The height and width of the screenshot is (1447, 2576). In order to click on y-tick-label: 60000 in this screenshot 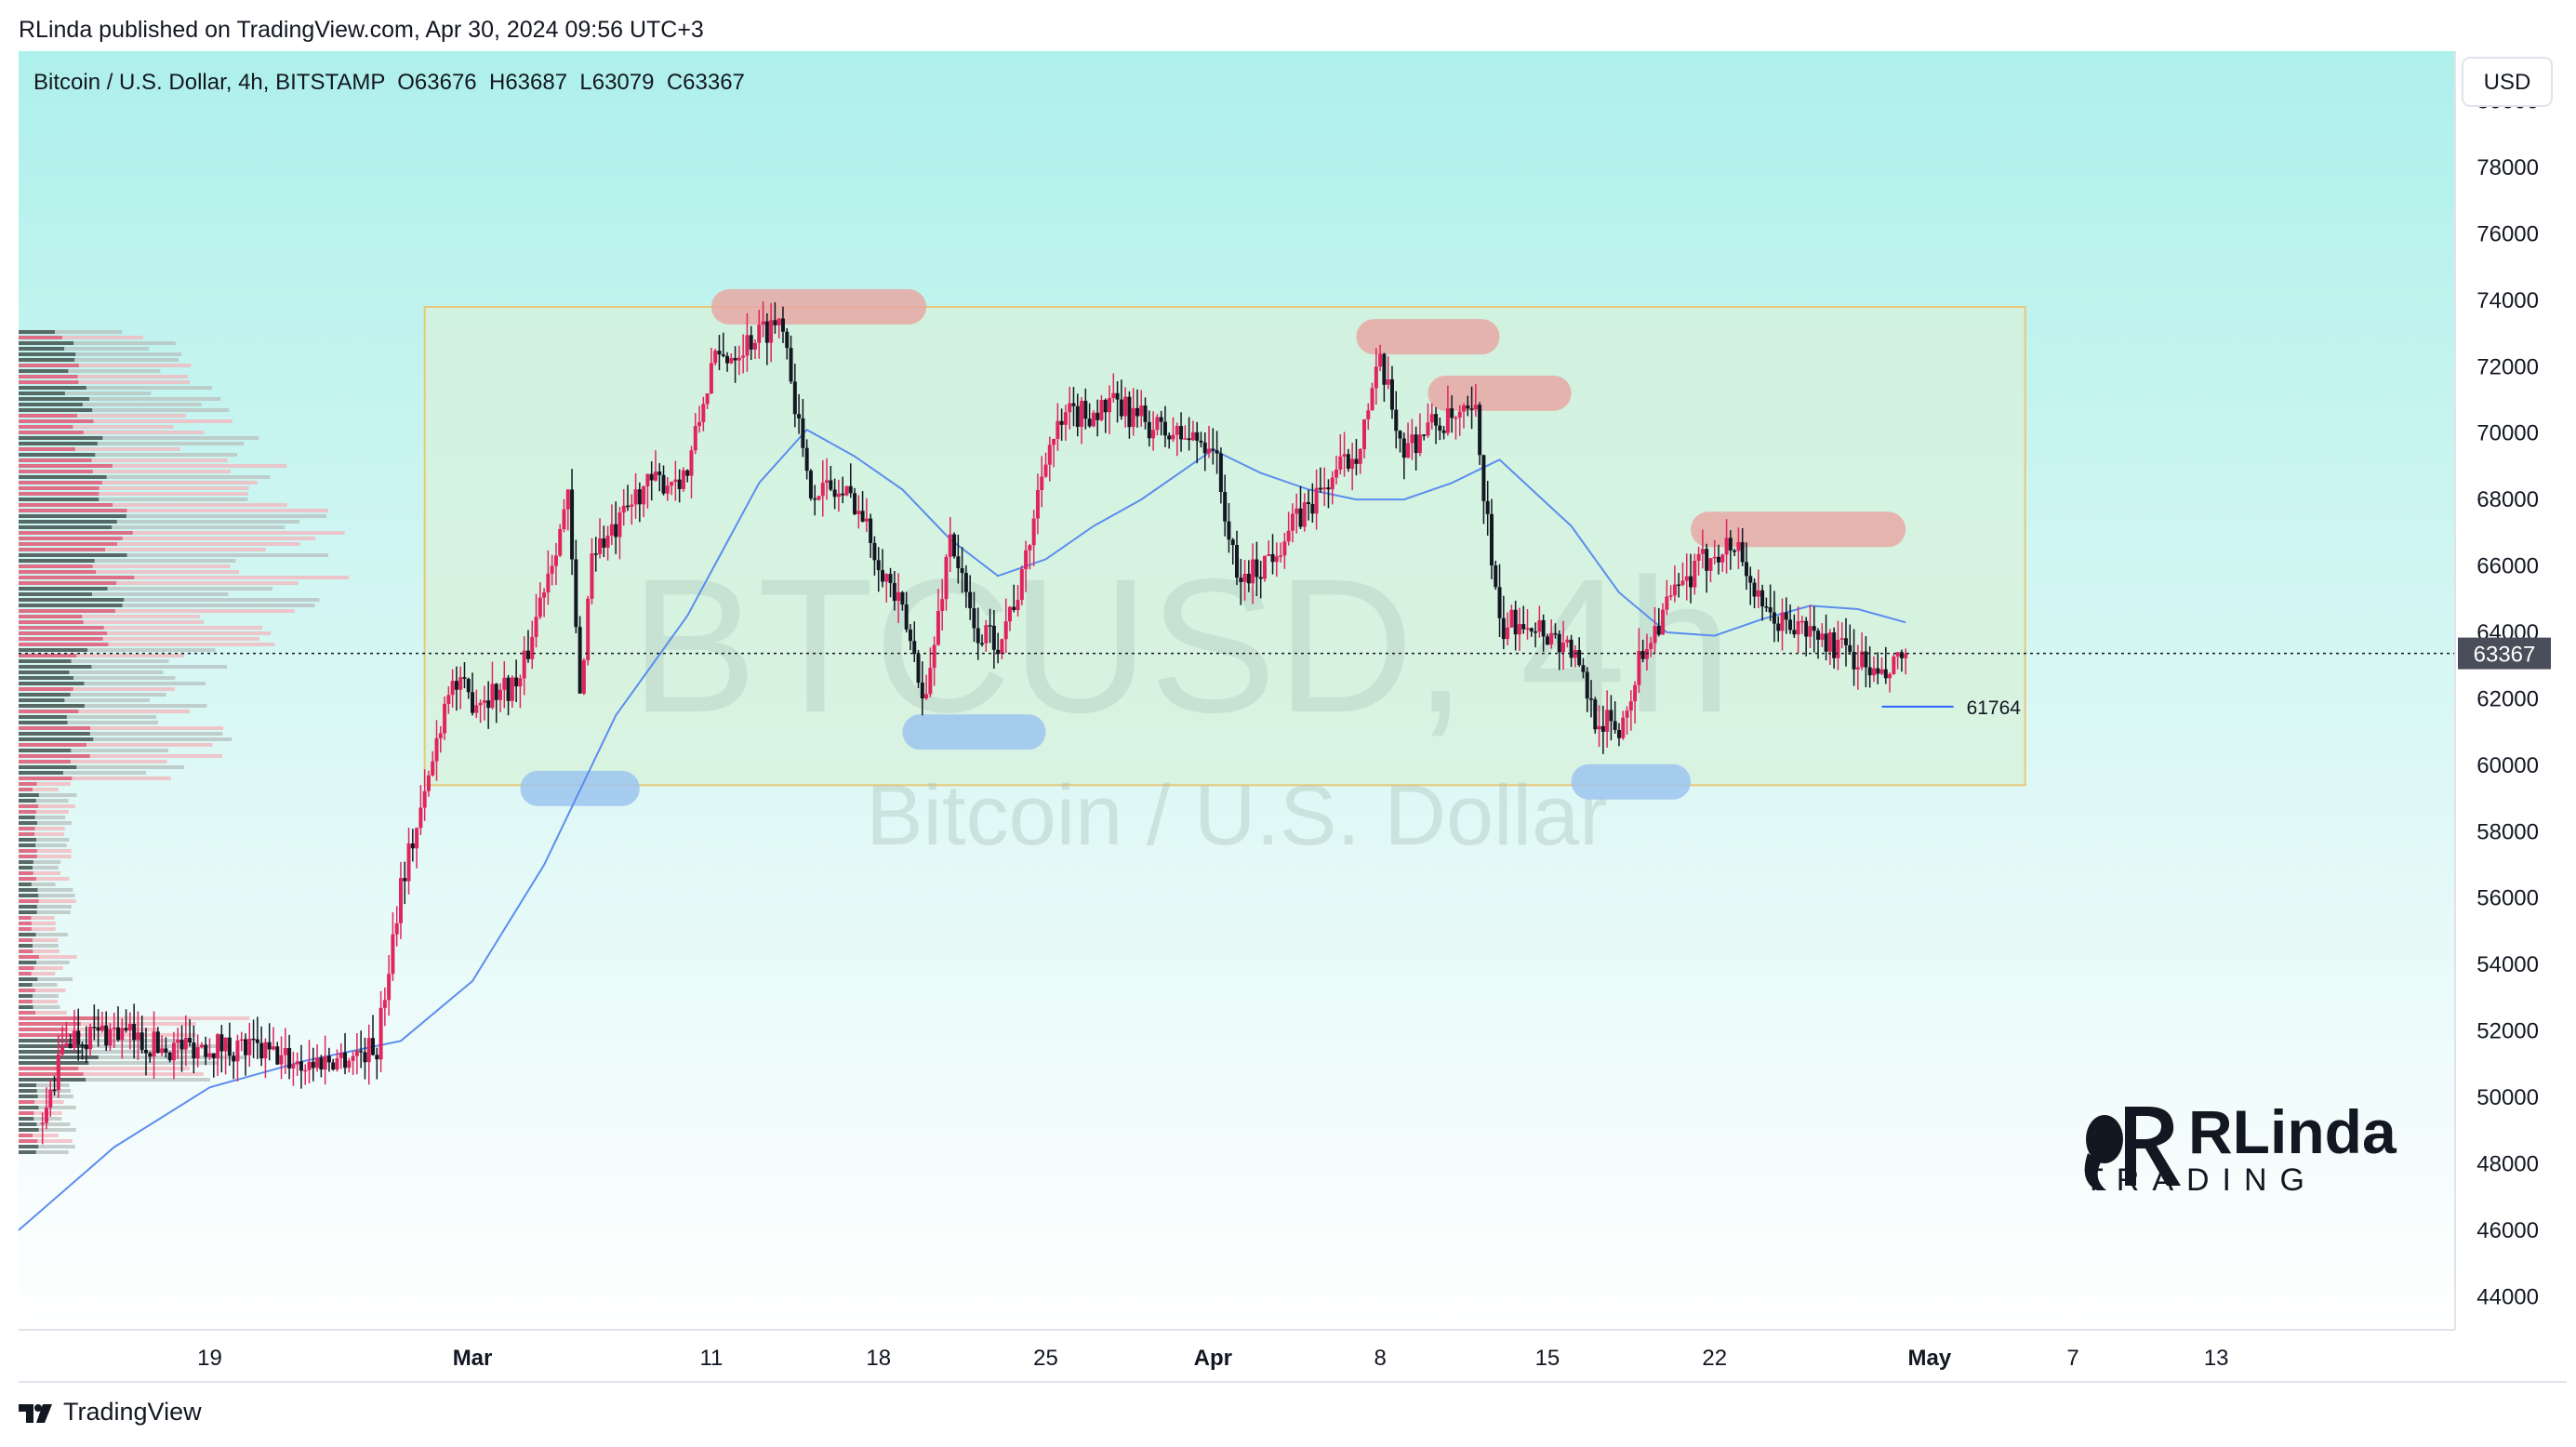, I will do `click(2507, 766)`.